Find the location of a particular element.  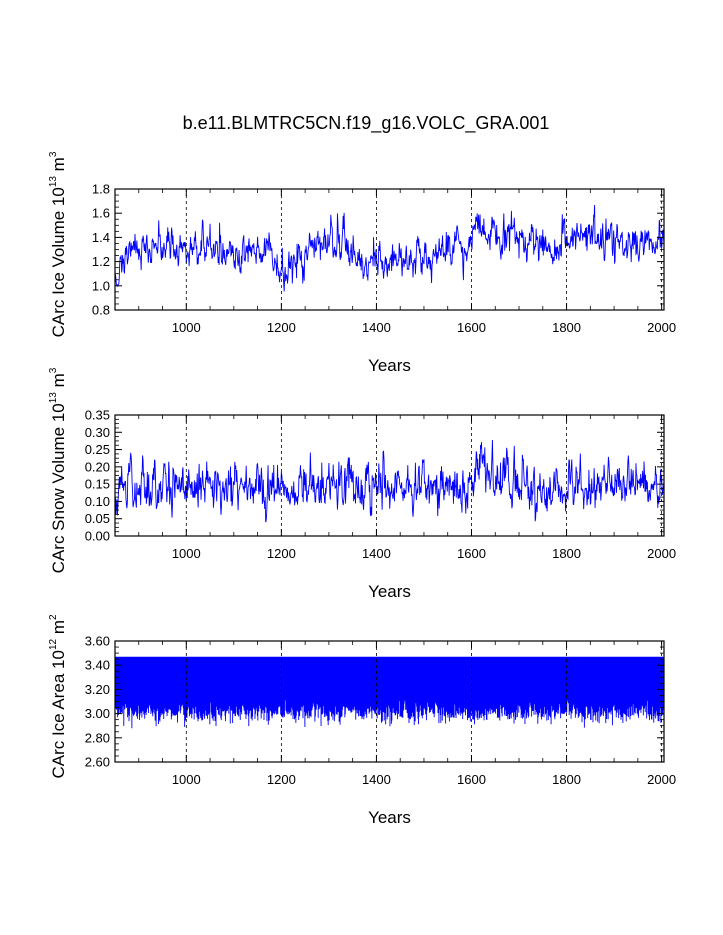

ice-area-ytick-label: 3.00 is located at coordinates (97, 713).